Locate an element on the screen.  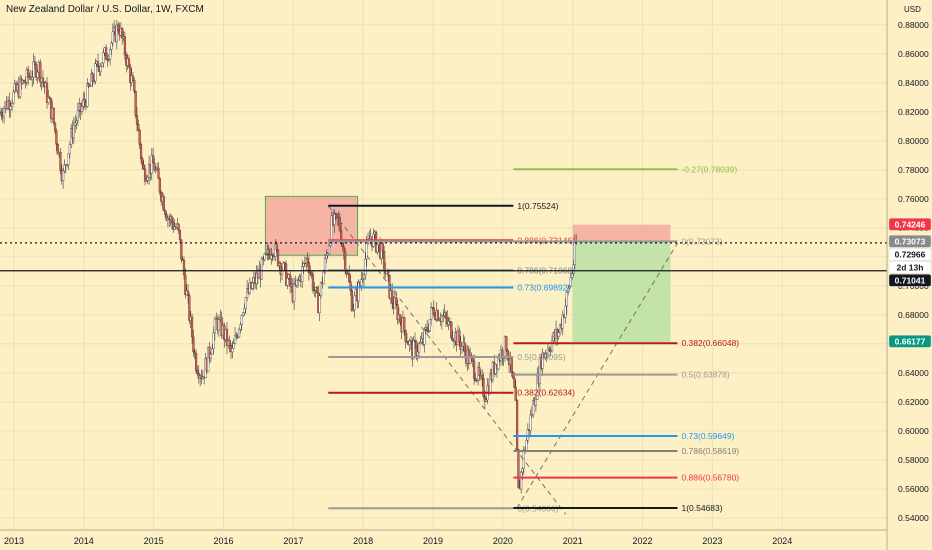
price-badge-label: 2d 13h is located at coordinates (910, 267).